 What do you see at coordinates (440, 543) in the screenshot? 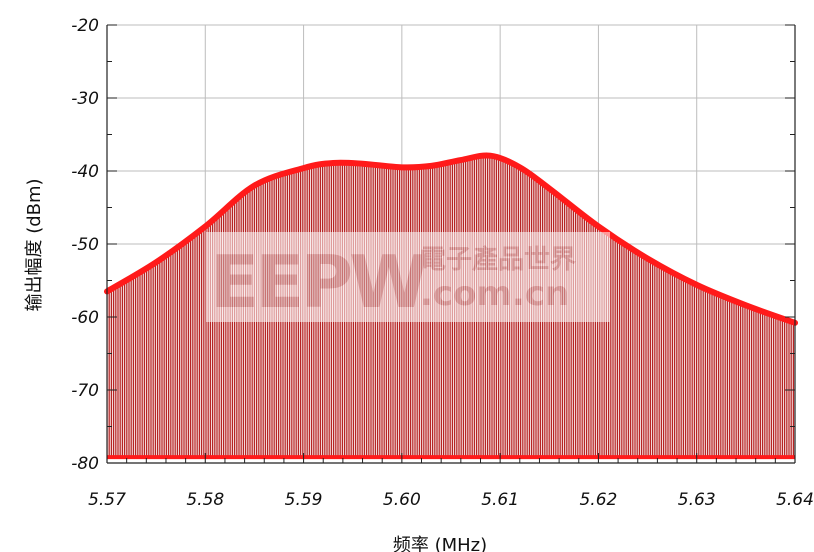
I see `x-axis-title: 频率 (MHz)` at bounding box center [440, 543].